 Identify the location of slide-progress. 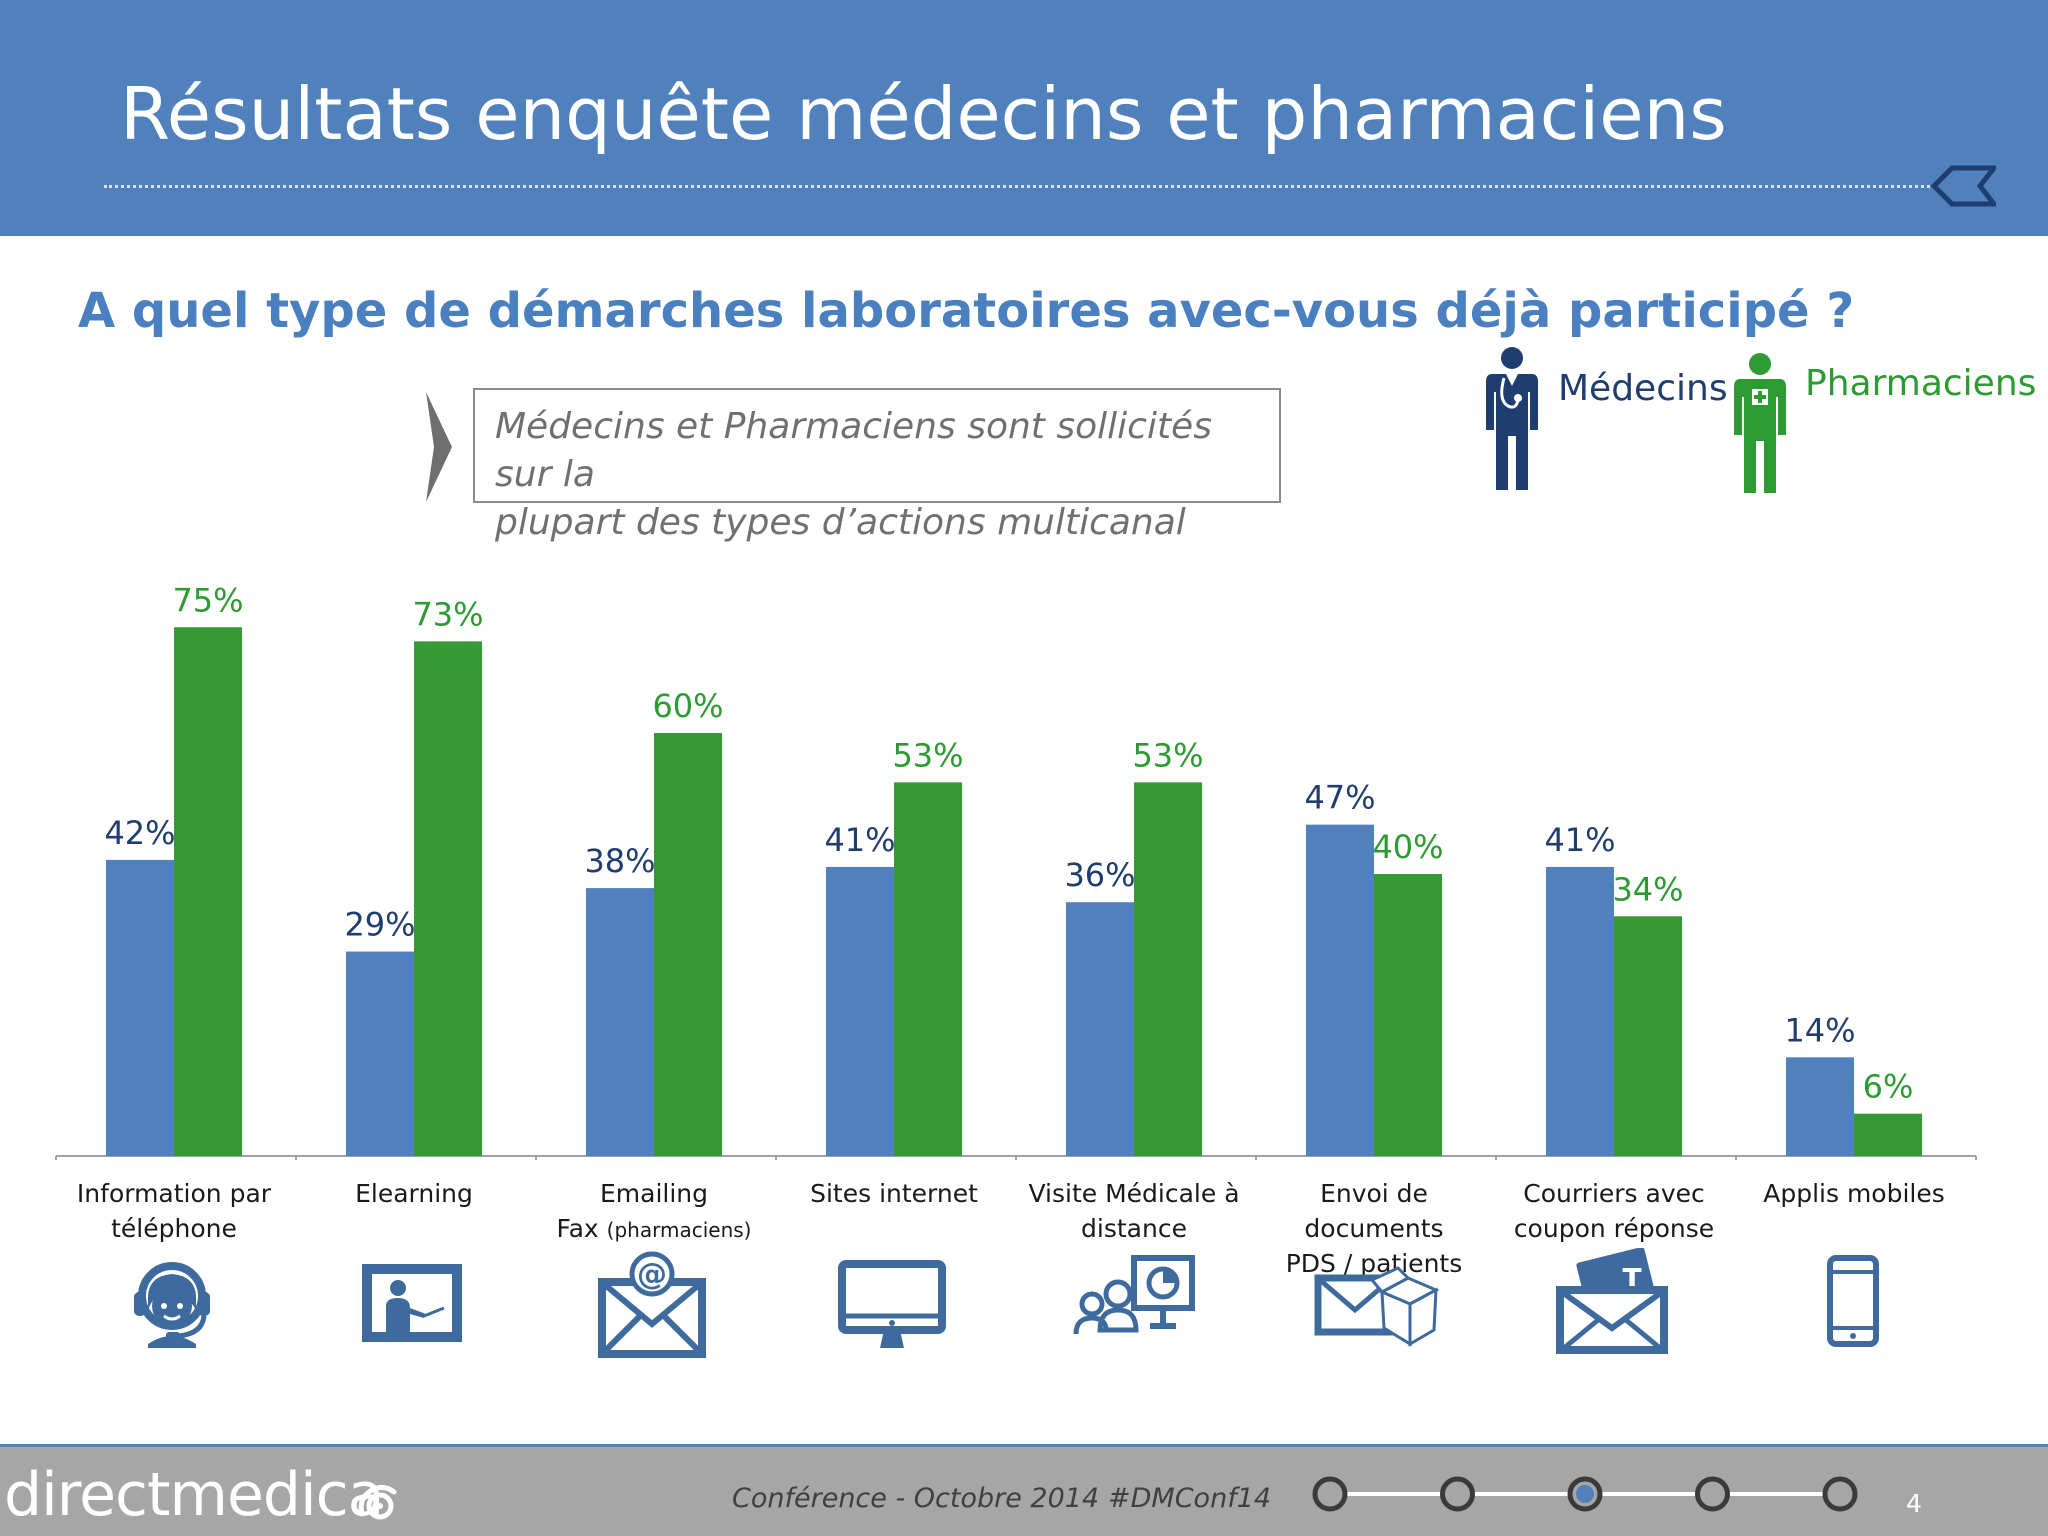
(1585, 1494).